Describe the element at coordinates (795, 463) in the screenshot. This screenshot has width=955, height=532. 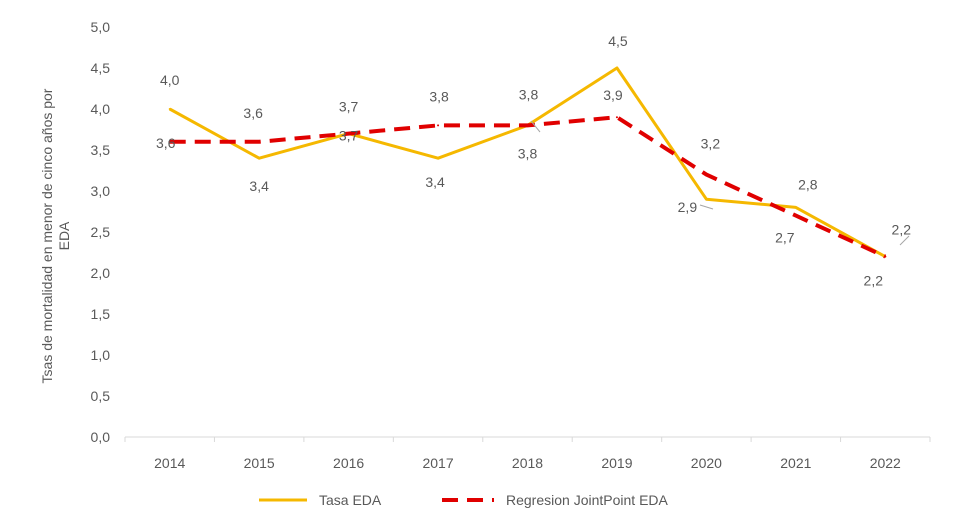
I see `x-tick-label: 2021` at that location.